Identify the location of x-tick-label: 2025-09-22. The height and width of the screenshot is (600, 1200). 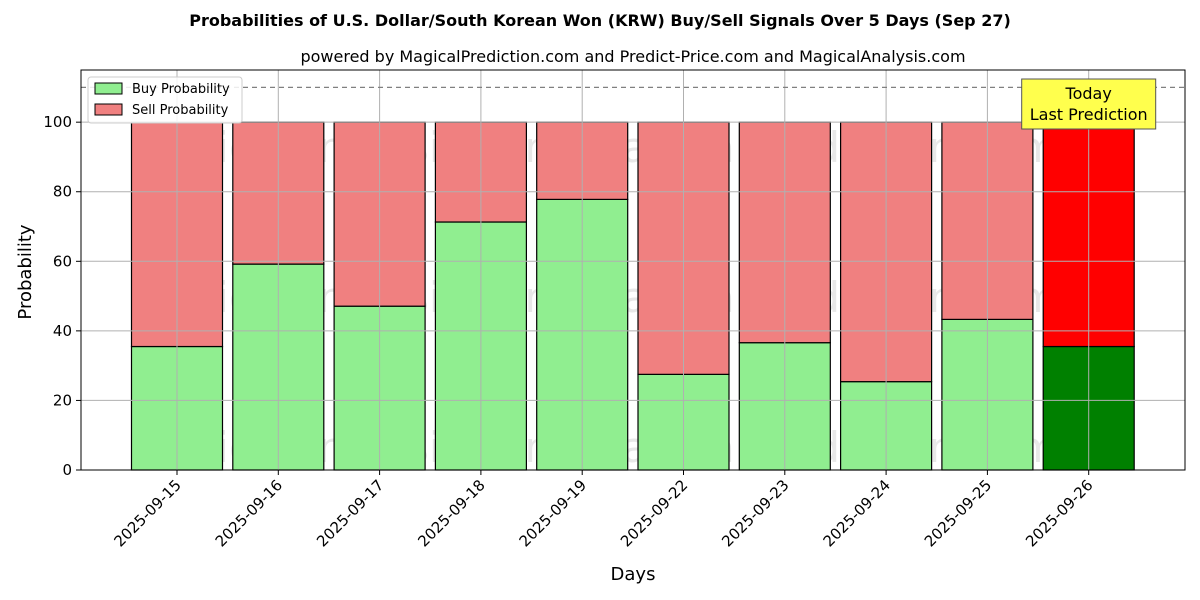
(654, 513).